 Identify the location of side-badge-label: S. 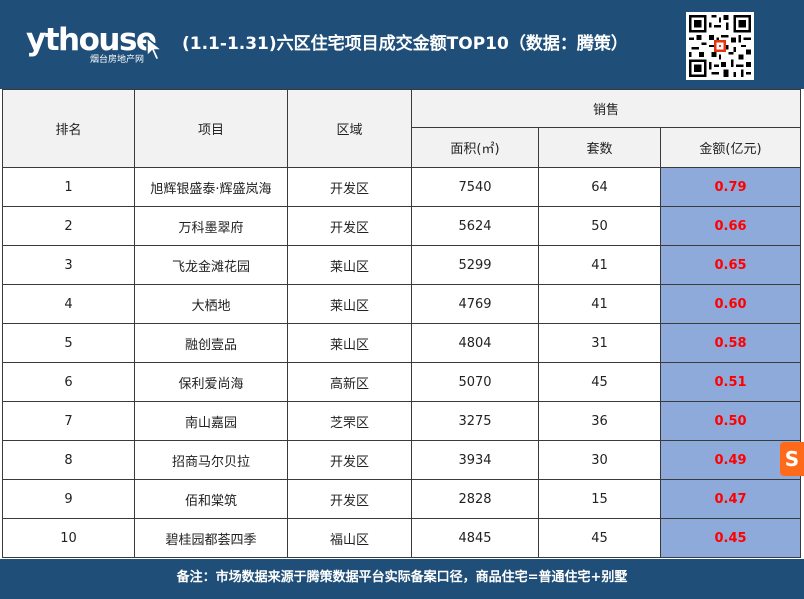
(792, 459).